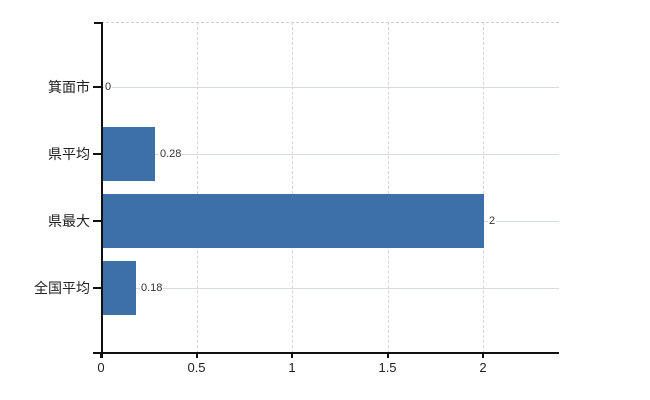 The image size is (650, 400). Describe the element at coordinates (152, 288) in the screenshot. I see `bar-value-label: 0.18` at that location.